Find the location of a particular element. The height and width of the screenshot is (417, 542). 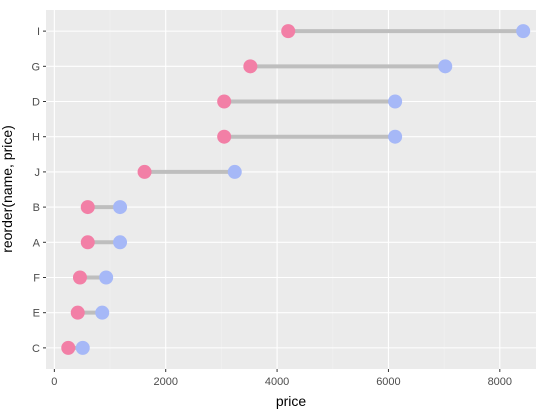

y-tick-label: B is located at coordinates (36, 208).